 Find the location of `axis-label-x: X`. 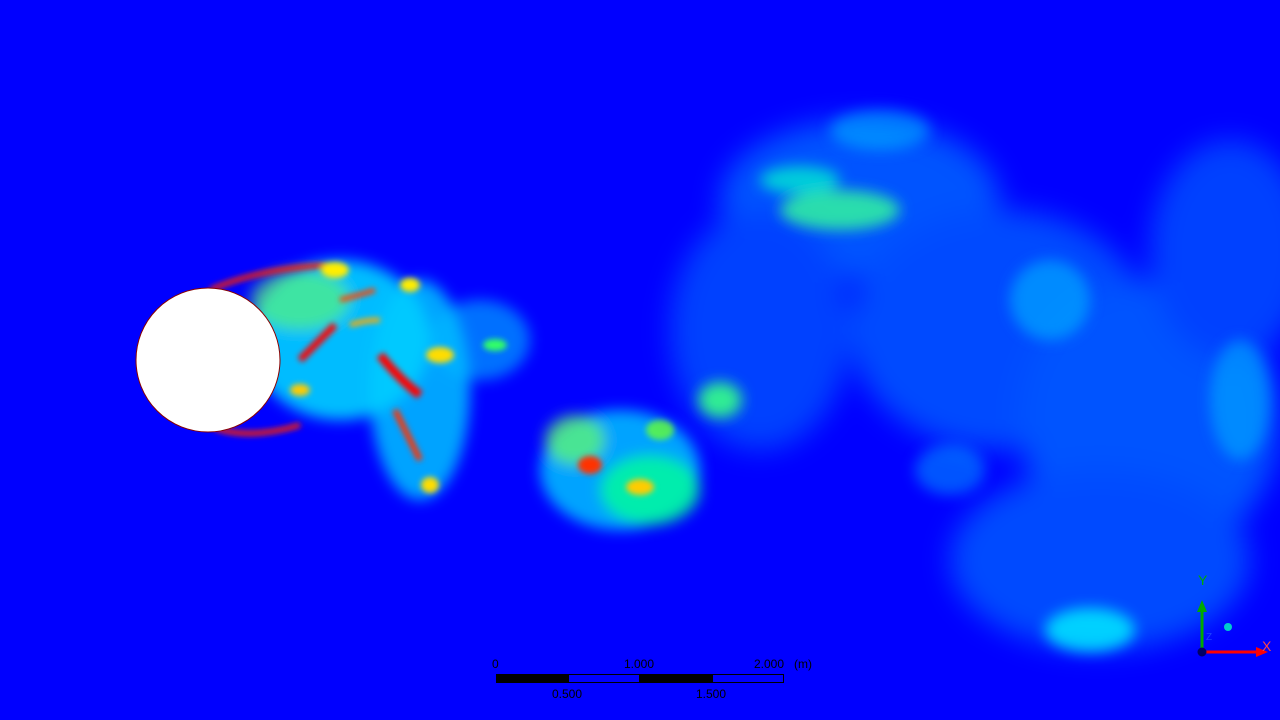

axis-label-x: X is located at coordinates (1267, 646).